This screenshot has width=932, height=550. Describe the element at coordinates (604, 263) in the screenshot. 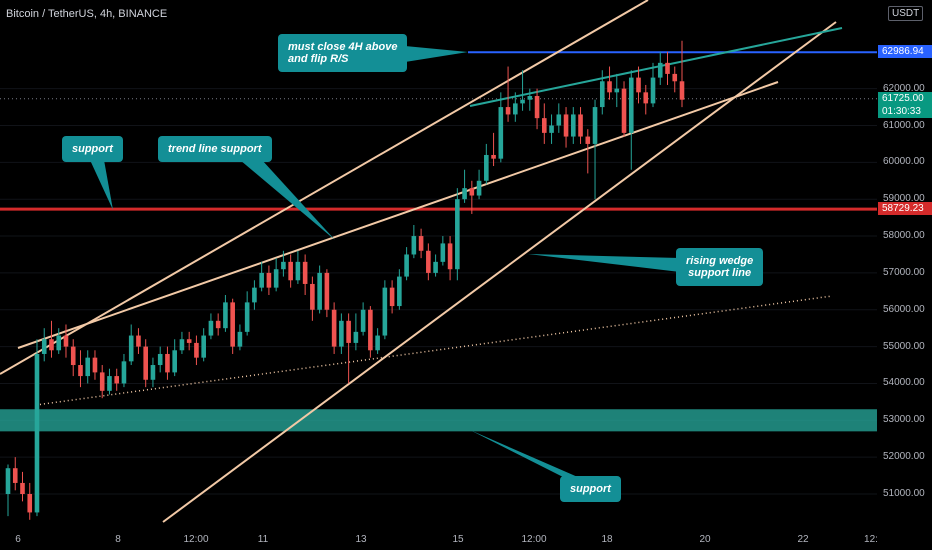

I see `pointer-rising-wedge` at that location.